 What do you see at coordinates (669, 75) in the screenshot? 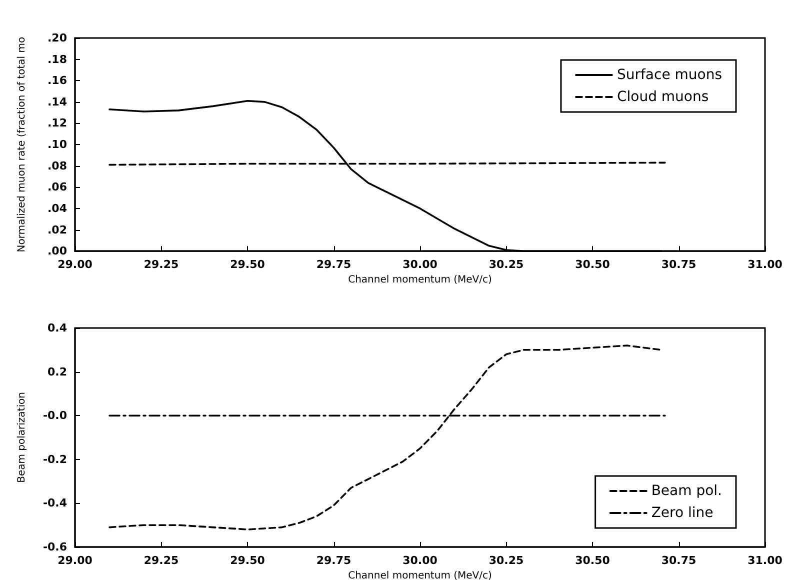
I see `legend-label: Surface muons` at bounding box center [669, 75].